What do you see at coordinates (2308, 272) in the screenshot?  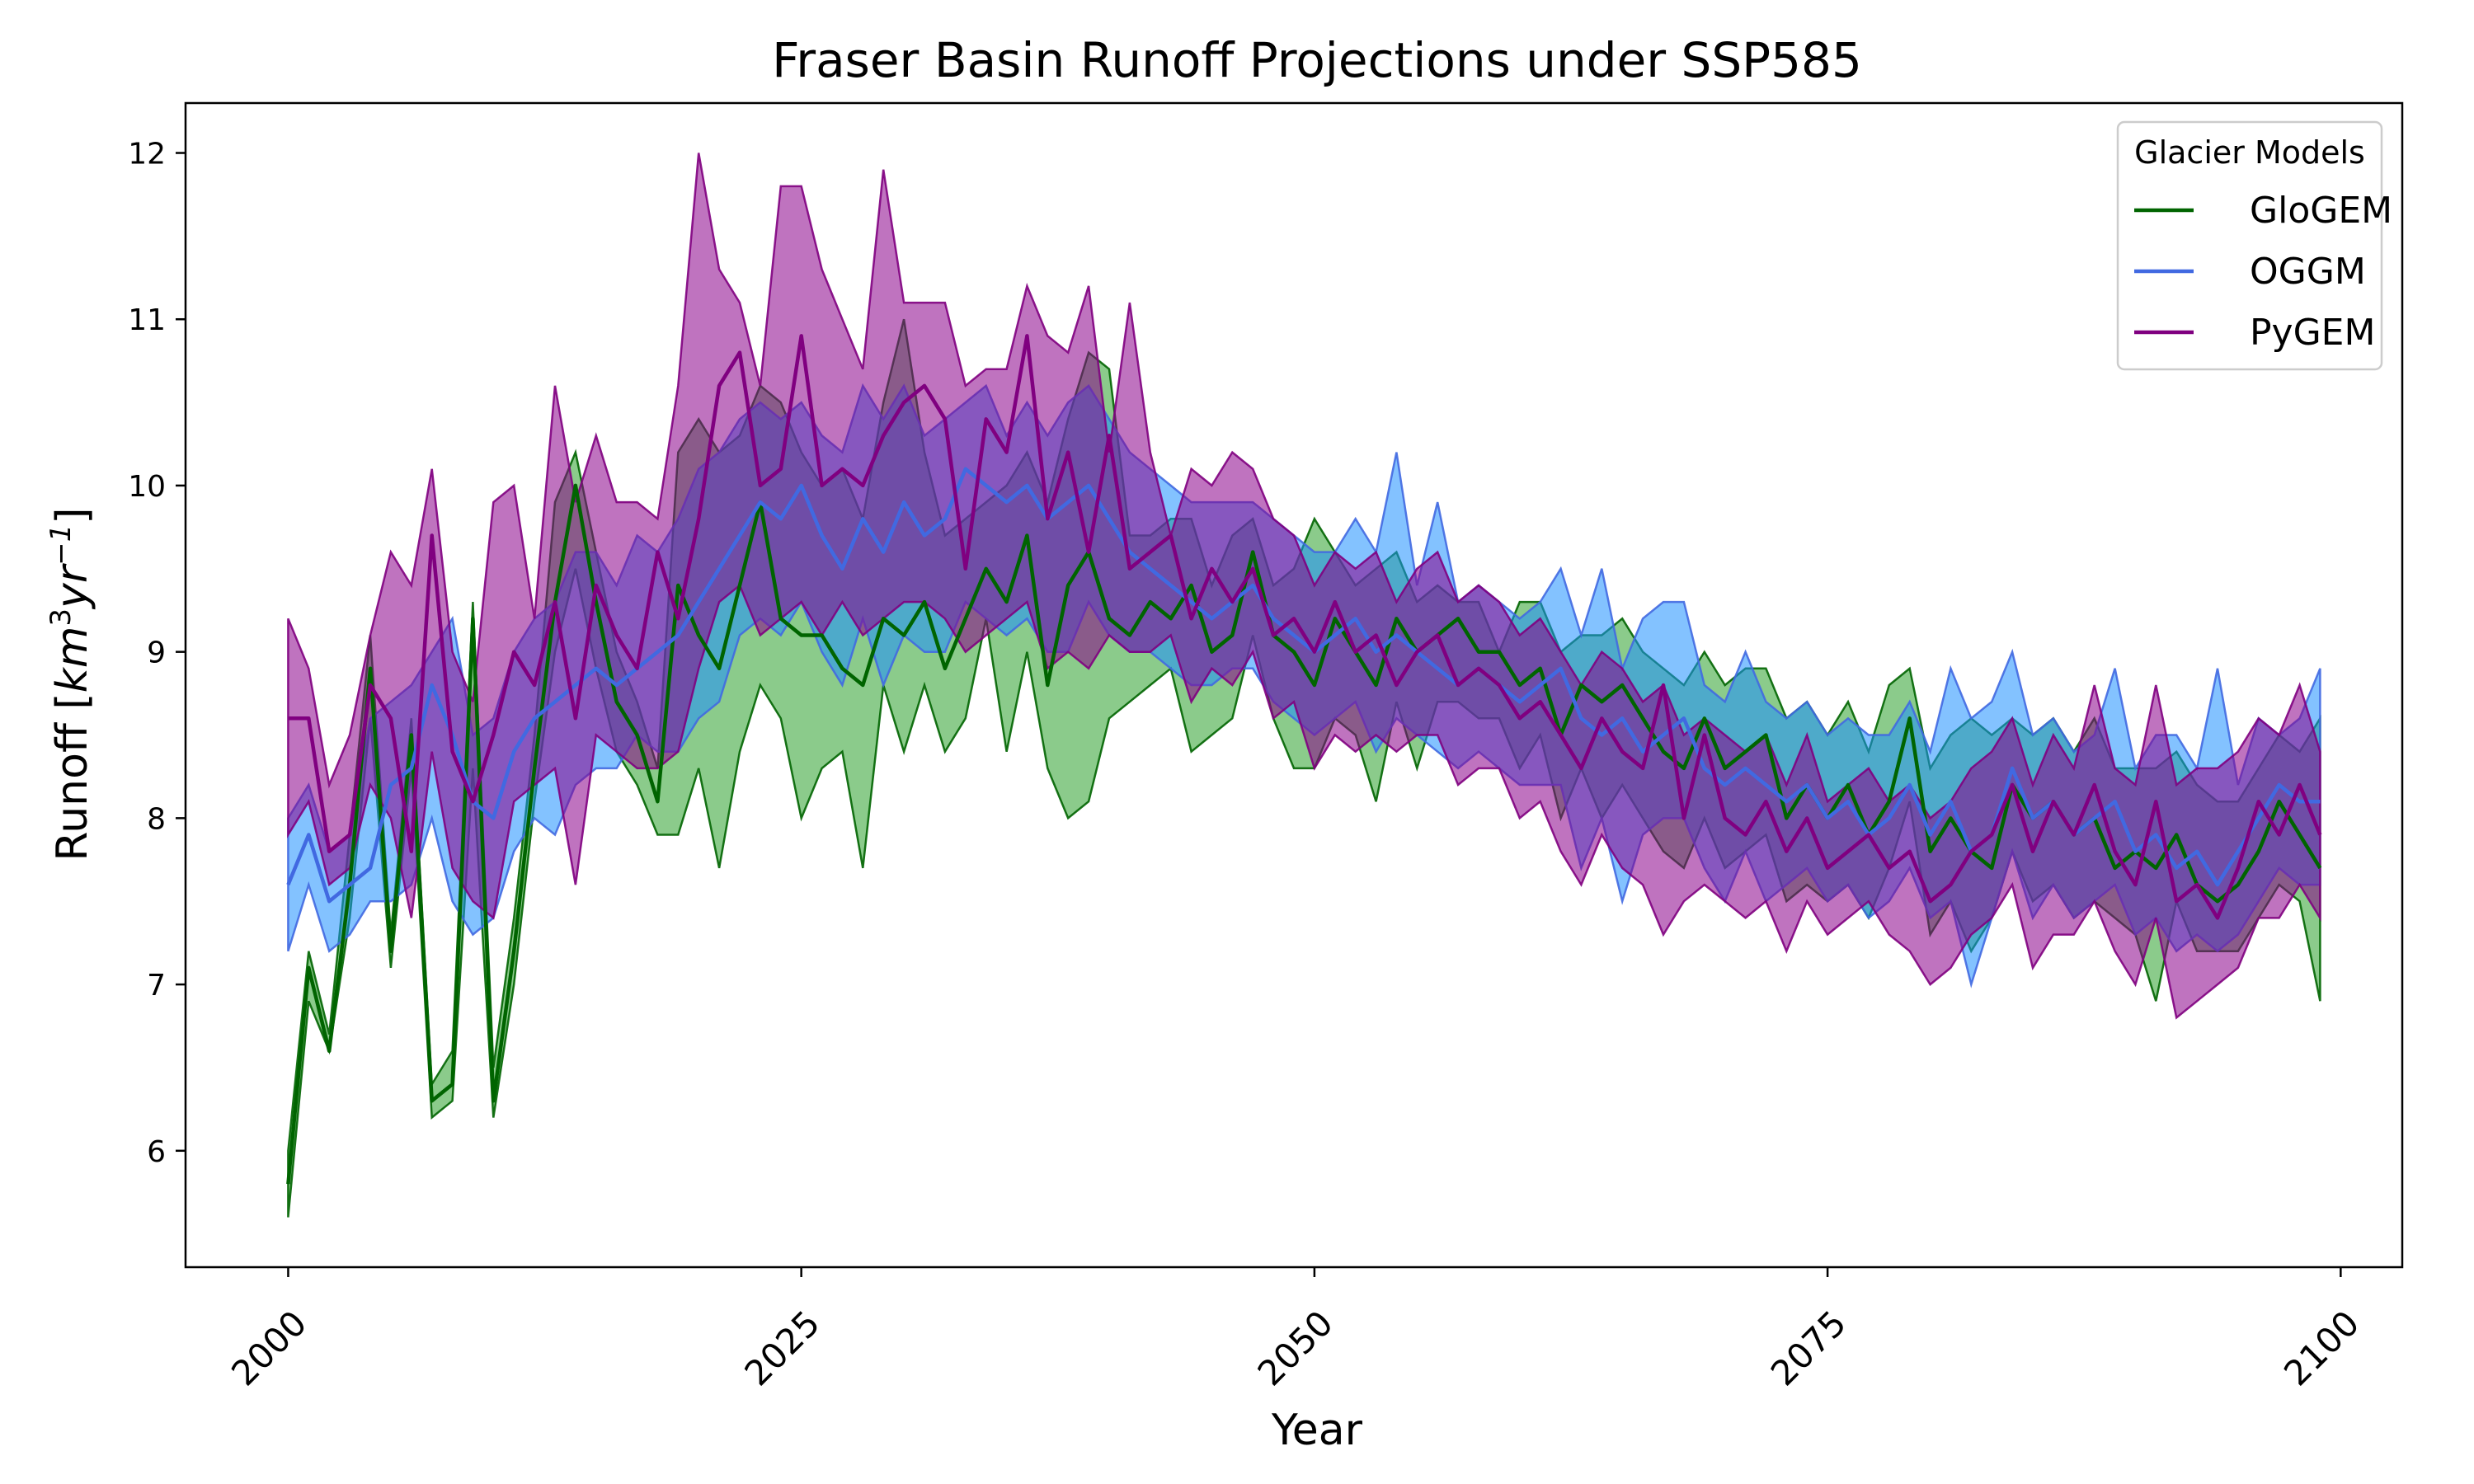 I see `legend-label-oggm: OGGM` at bounding box center [2308, 272].